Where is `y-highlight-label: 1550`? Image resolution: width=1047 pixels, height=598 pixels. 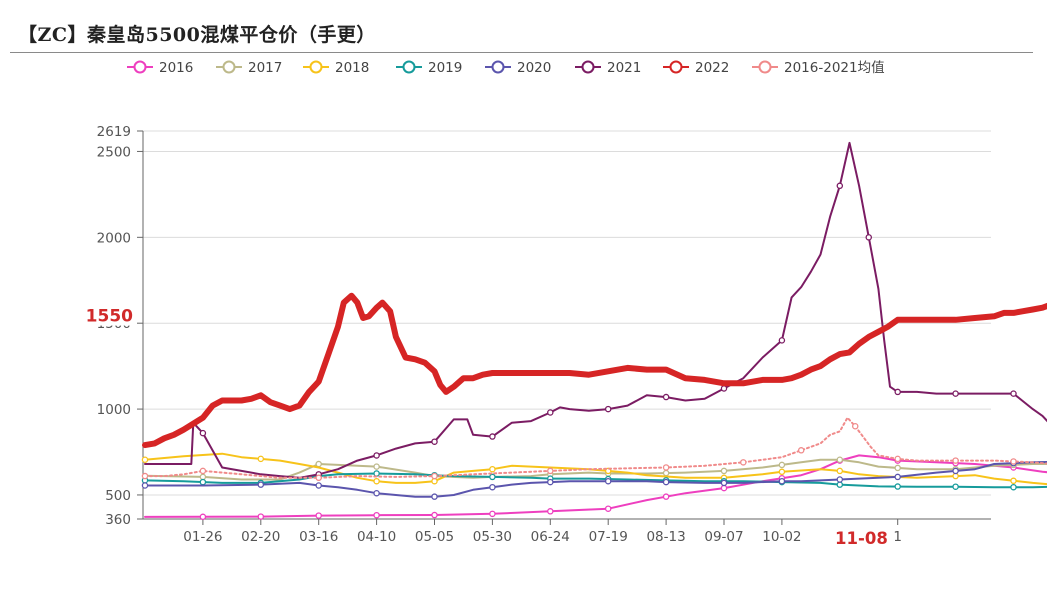
y-highlight-label: 1550 is located at coordinates (109, 317).